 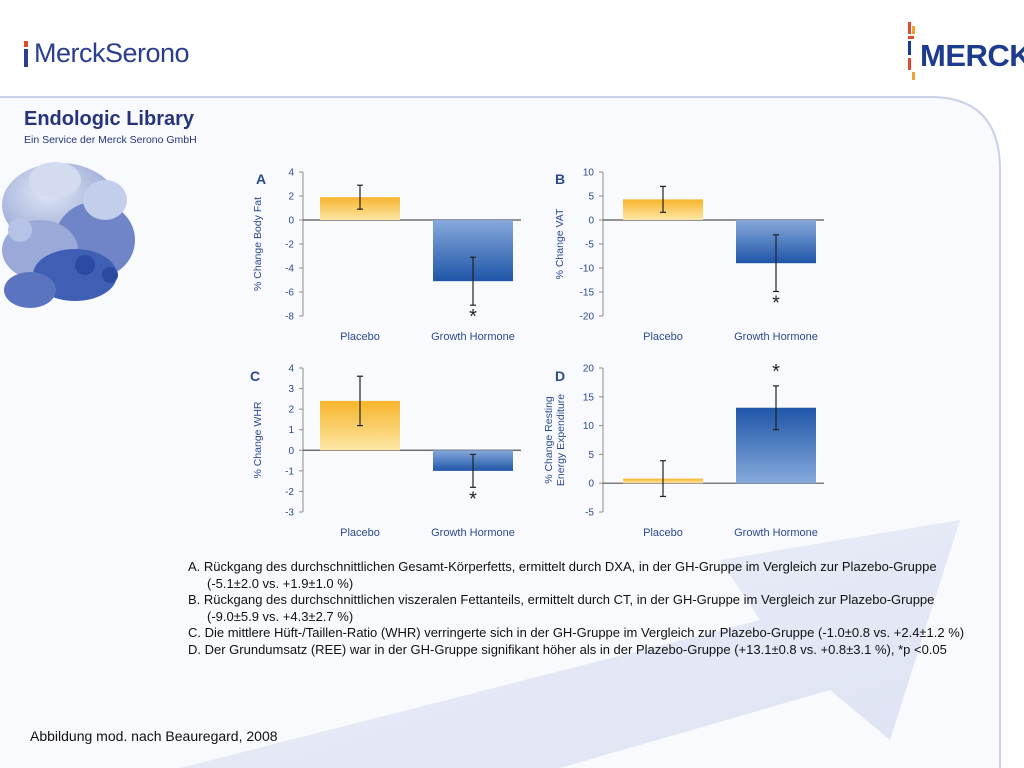 What do you see at coordinates (589, 397) in the screenshot?
I see `y-tick-label: 15` at bounding box center [589, 397].